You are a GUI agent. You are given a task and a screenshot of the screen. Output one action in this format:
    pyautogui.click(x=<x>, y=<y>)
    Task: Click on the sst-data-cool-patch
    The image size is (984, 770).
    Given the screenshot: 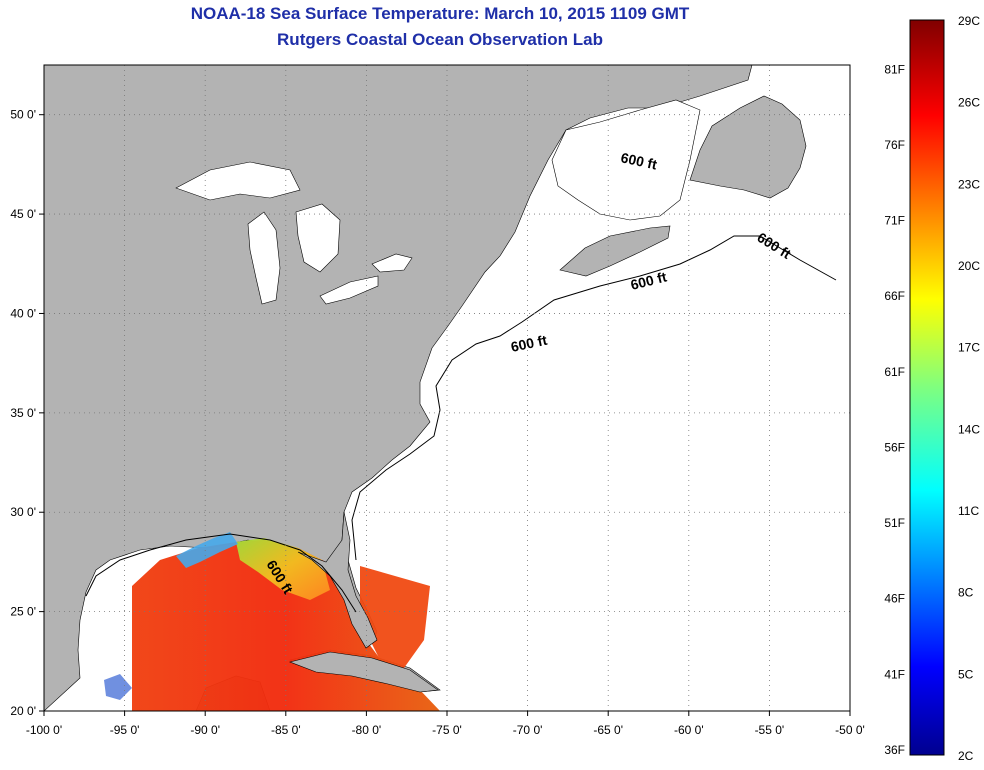 What is the action you would take?
    pyautogui.click(x=207, y=550)
    